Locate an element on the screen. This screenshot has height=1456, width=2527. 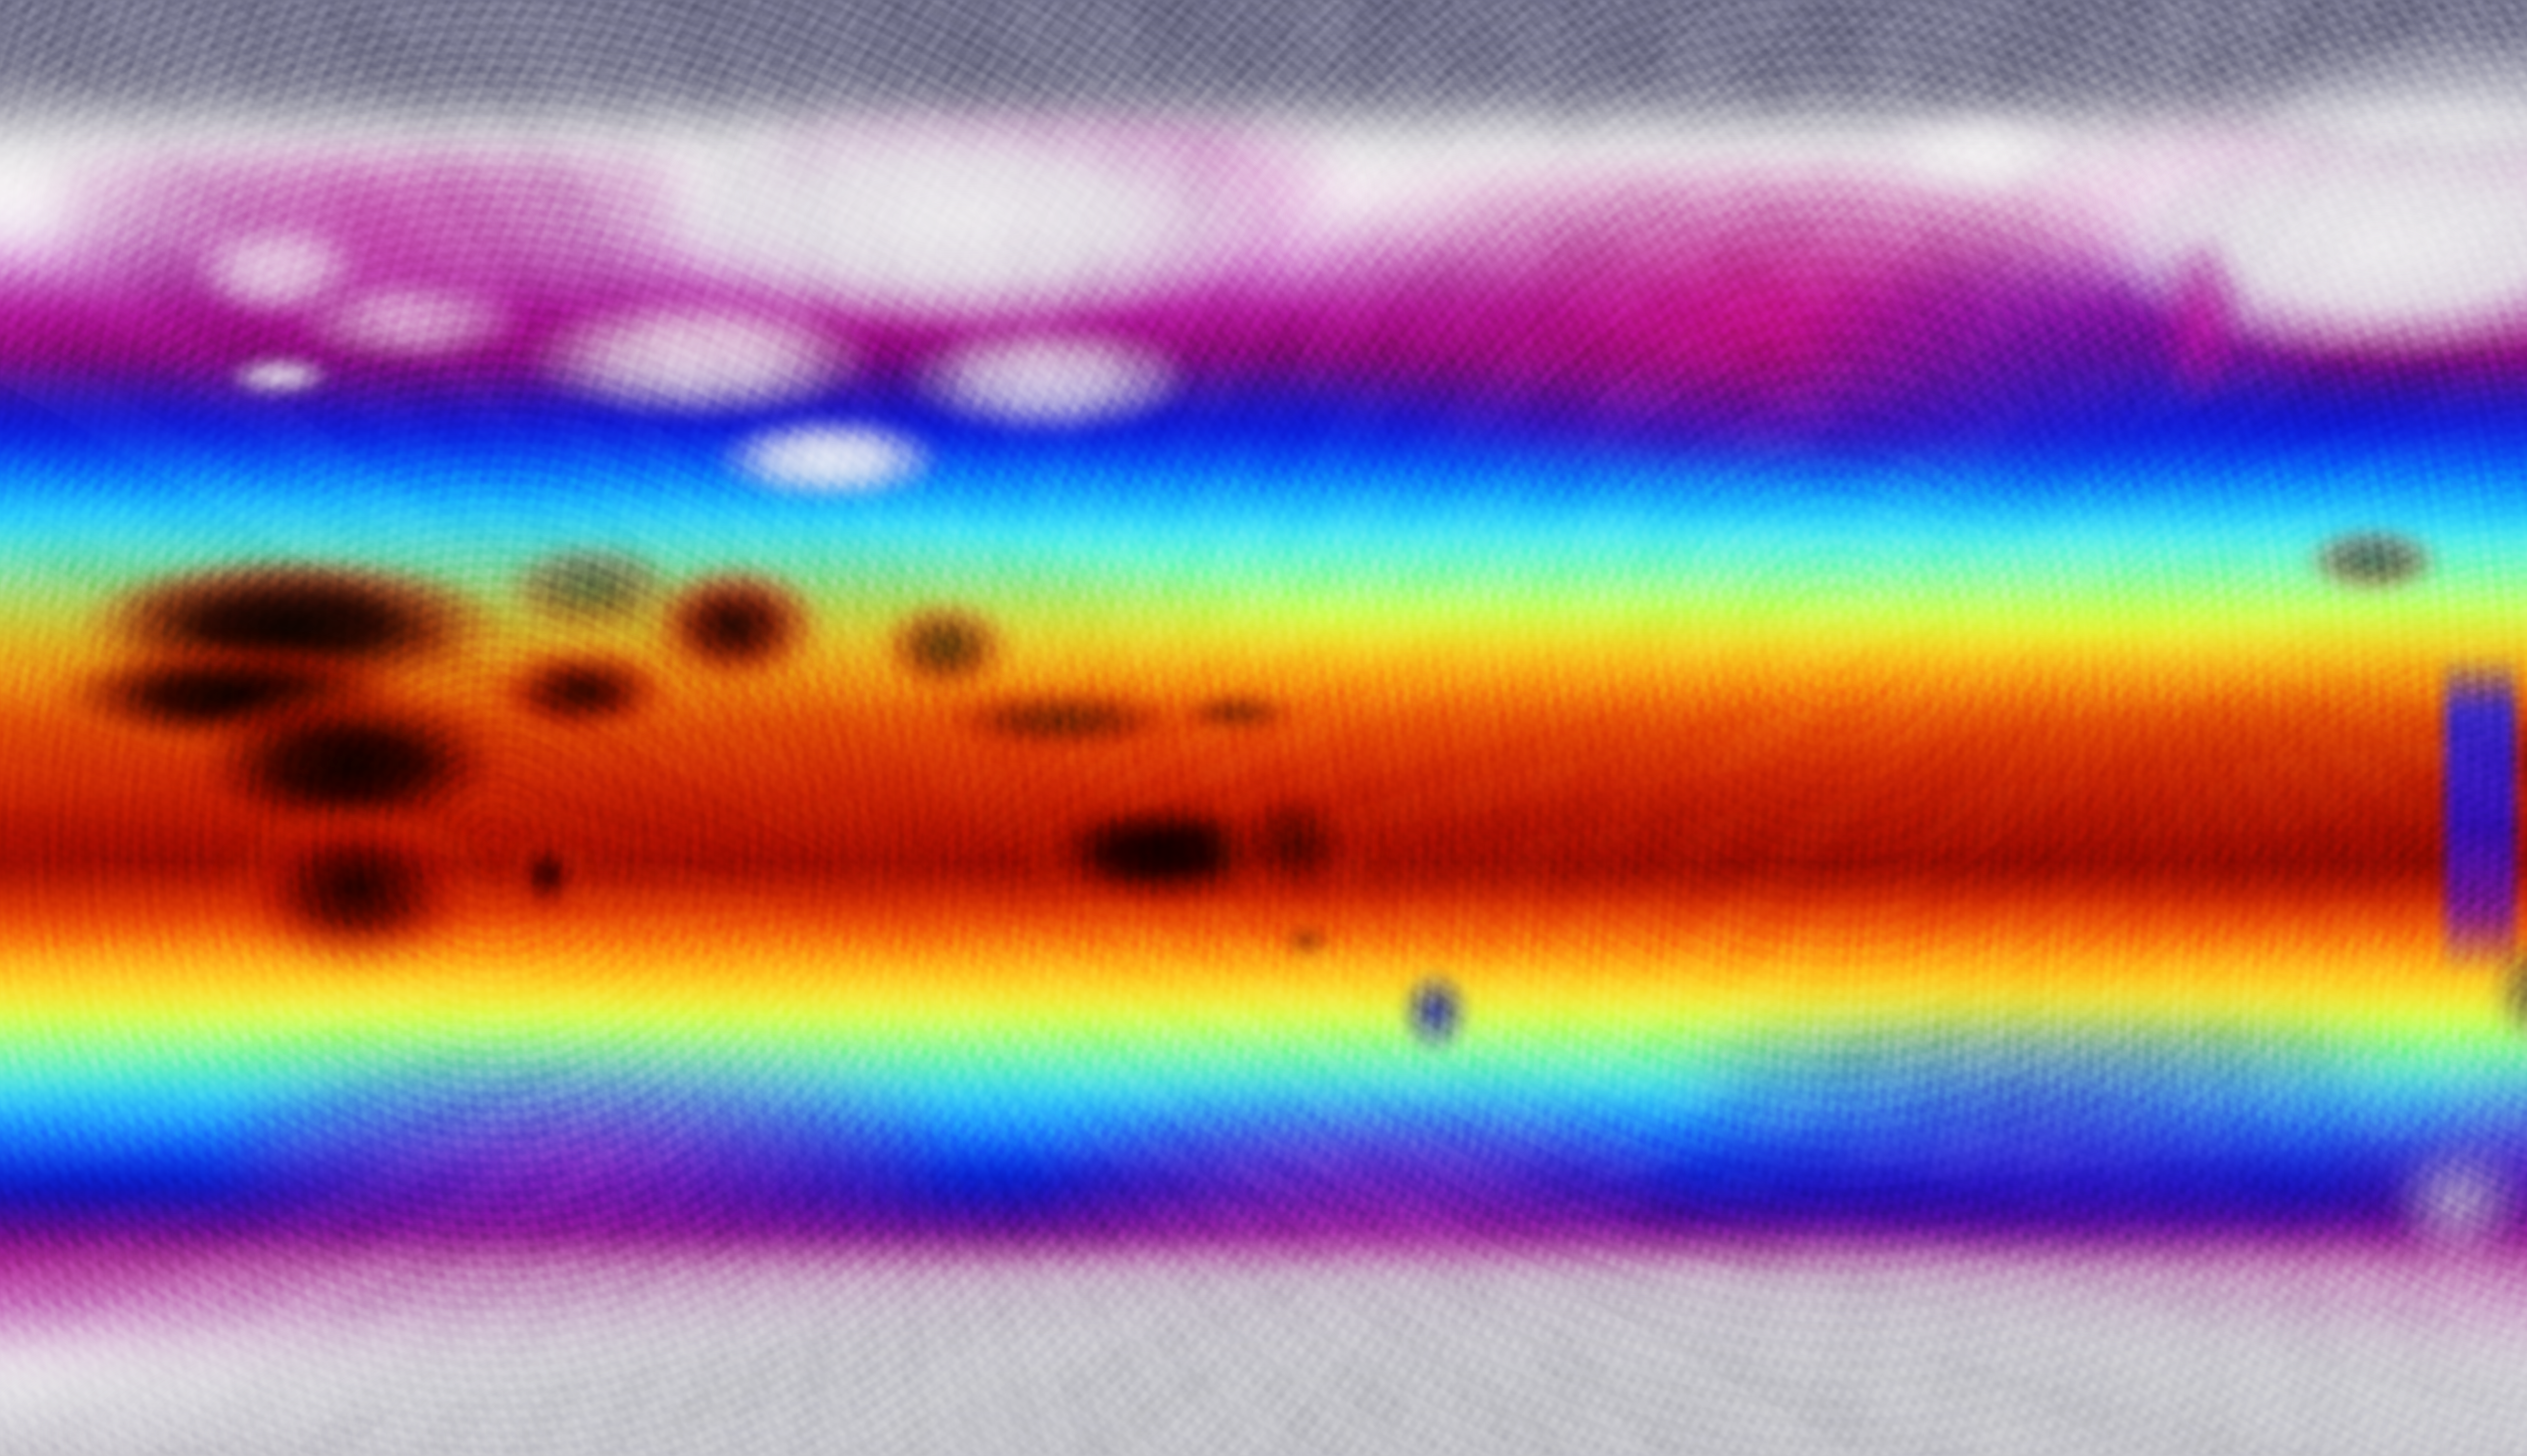
landmass-new-zealand is located at coordinates (1435, 1012).